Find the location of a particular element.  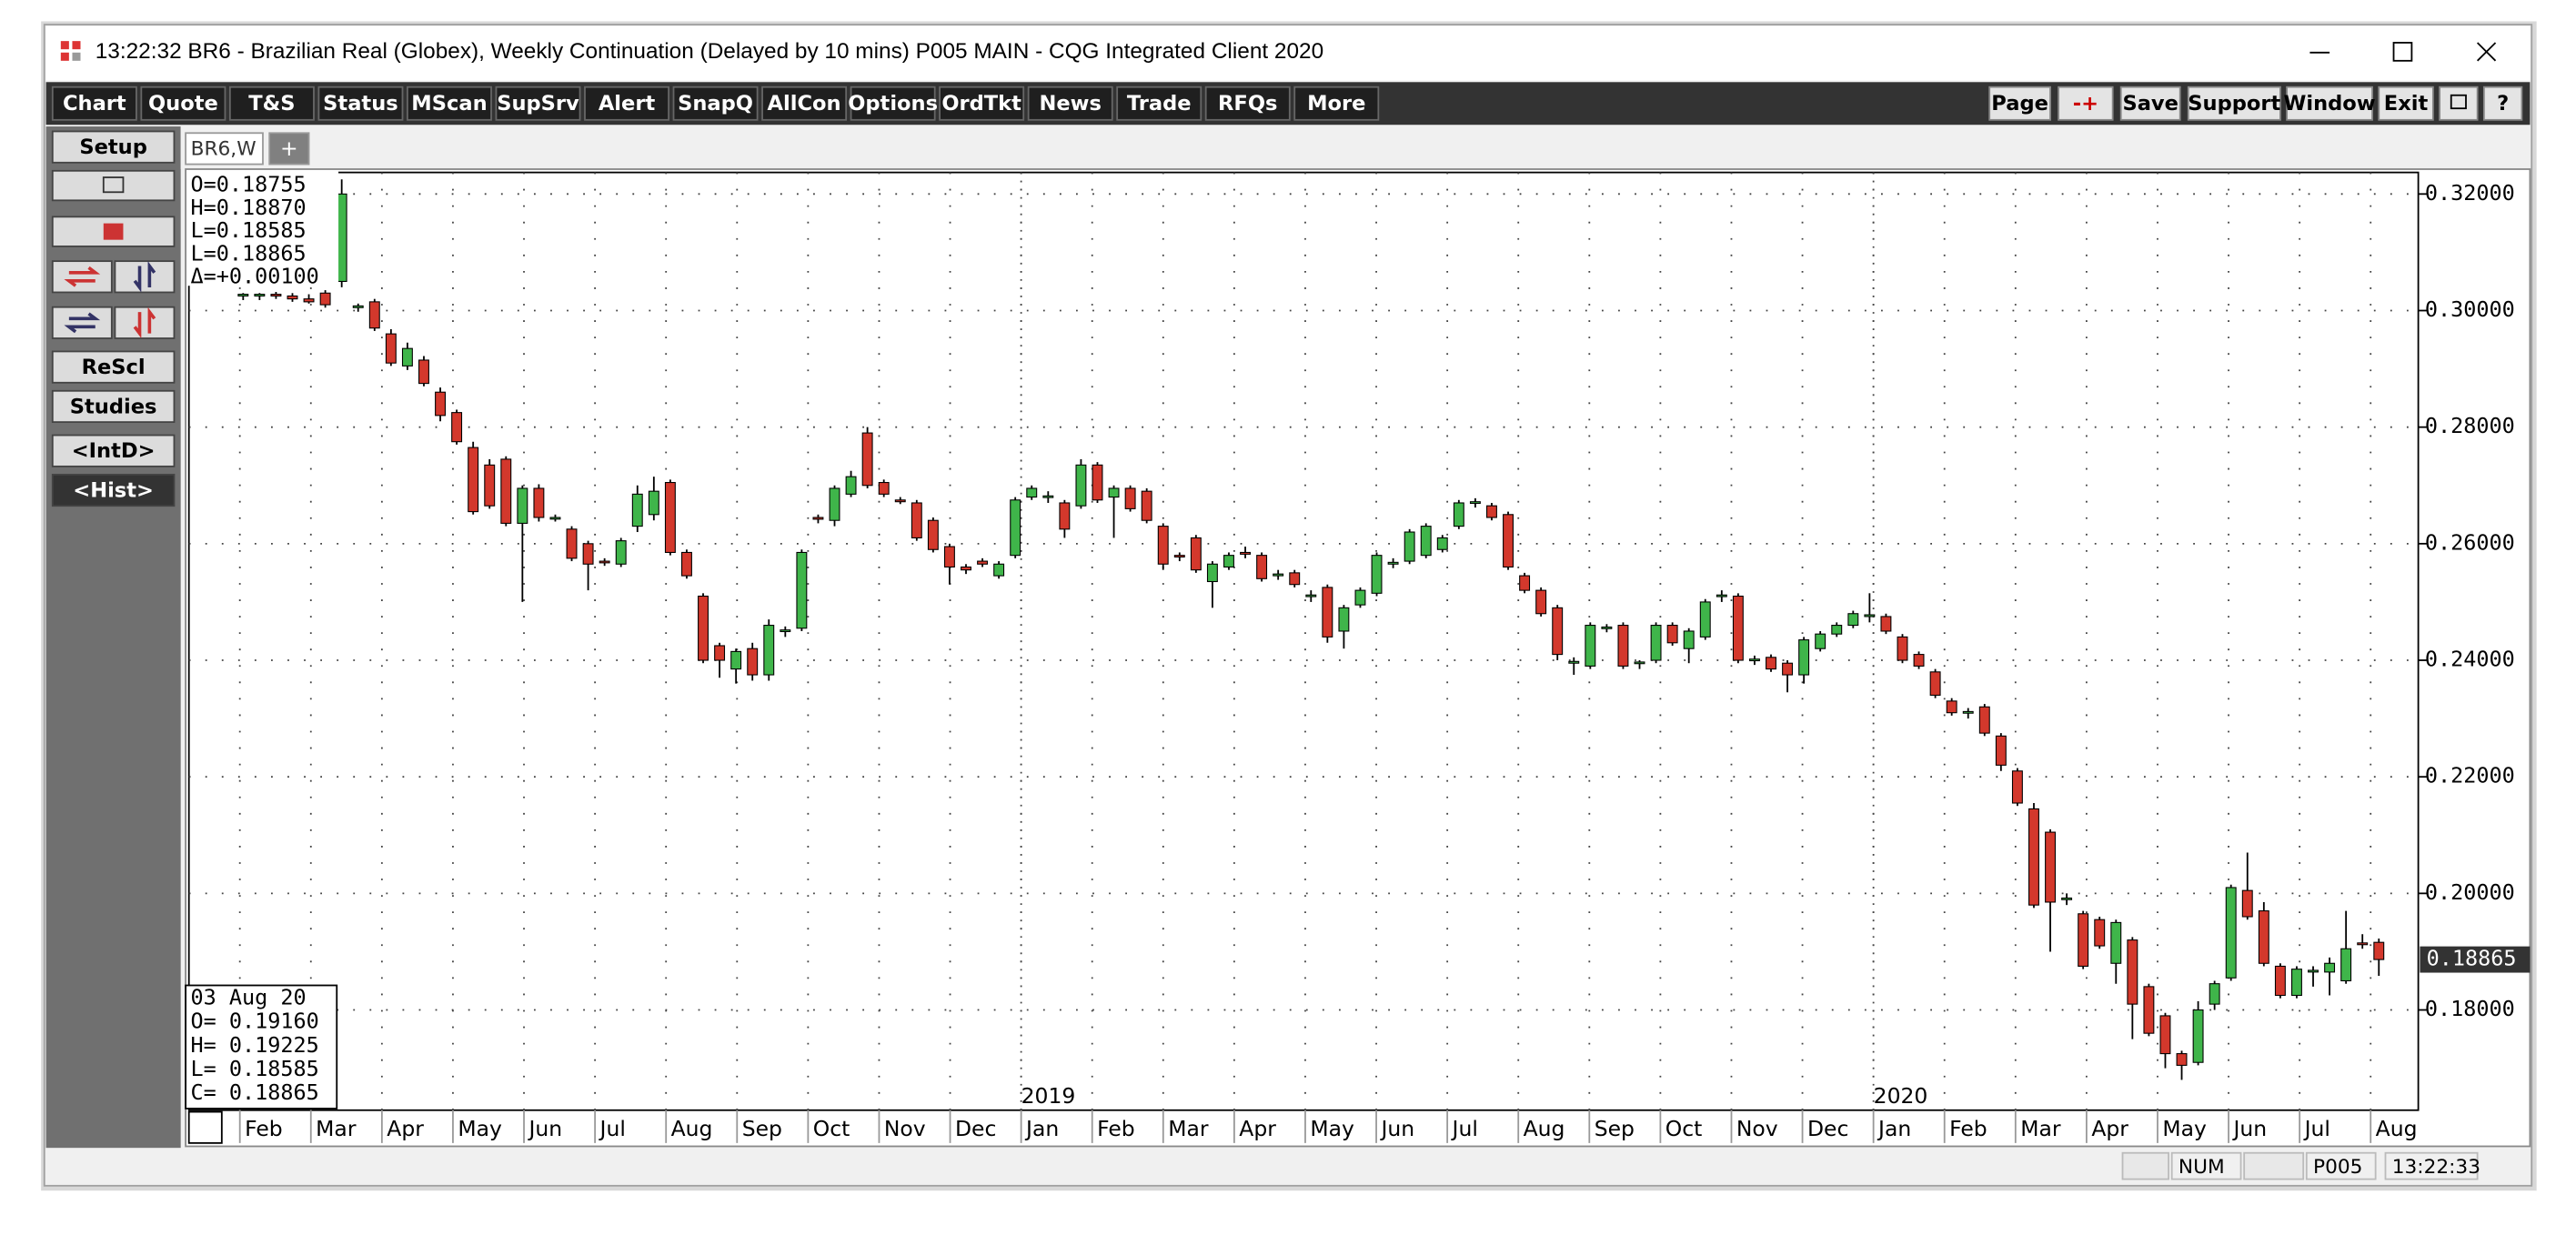

toolbar-button-label: AllCon is located at coordinates (804, 103).